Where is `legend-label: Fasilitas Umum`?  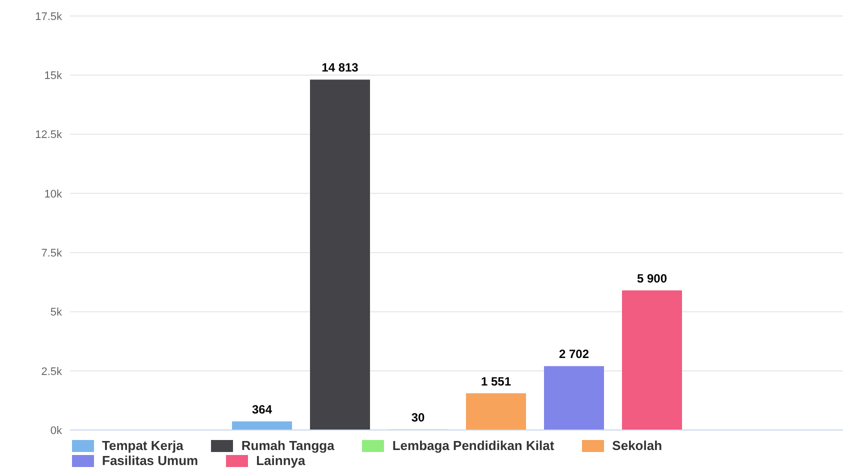 legend-label: Fasilitas Umum is located at coordinates (150, 460).